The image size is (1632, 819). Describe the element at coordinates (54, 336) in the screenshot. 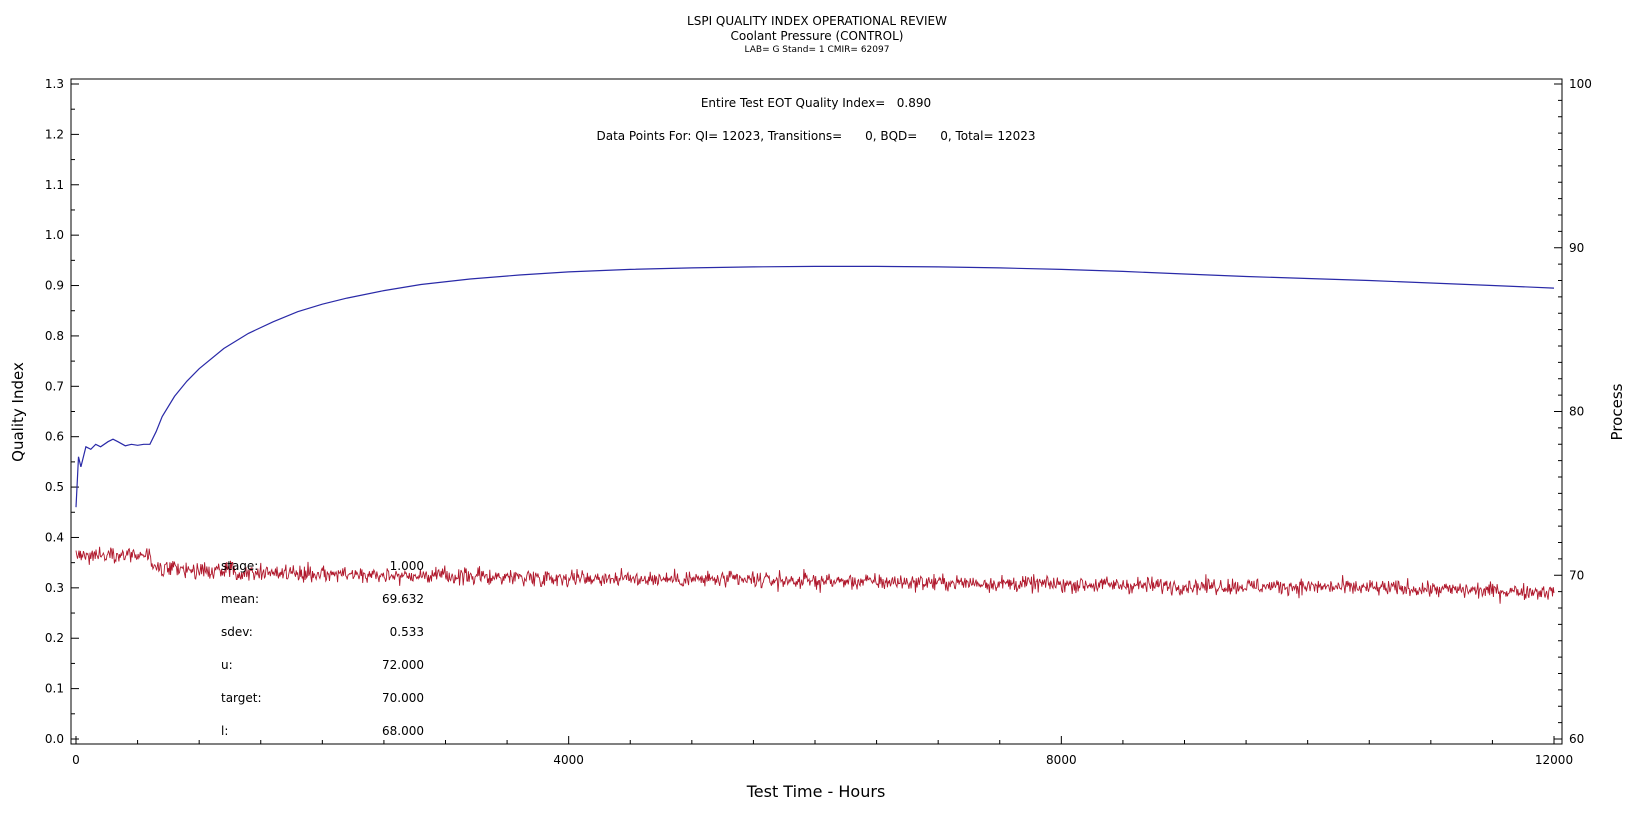

I see `y-tick-label: 0.8` at that location.